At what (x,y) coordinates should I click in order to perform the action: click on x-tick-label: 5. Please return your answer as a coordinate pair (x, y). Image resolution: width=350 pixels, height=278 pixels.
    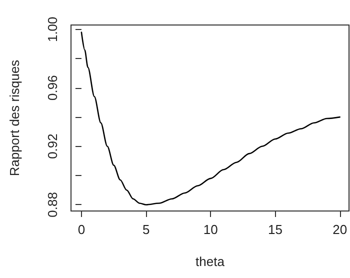
    Looking at the image, I should click on (146, 229).